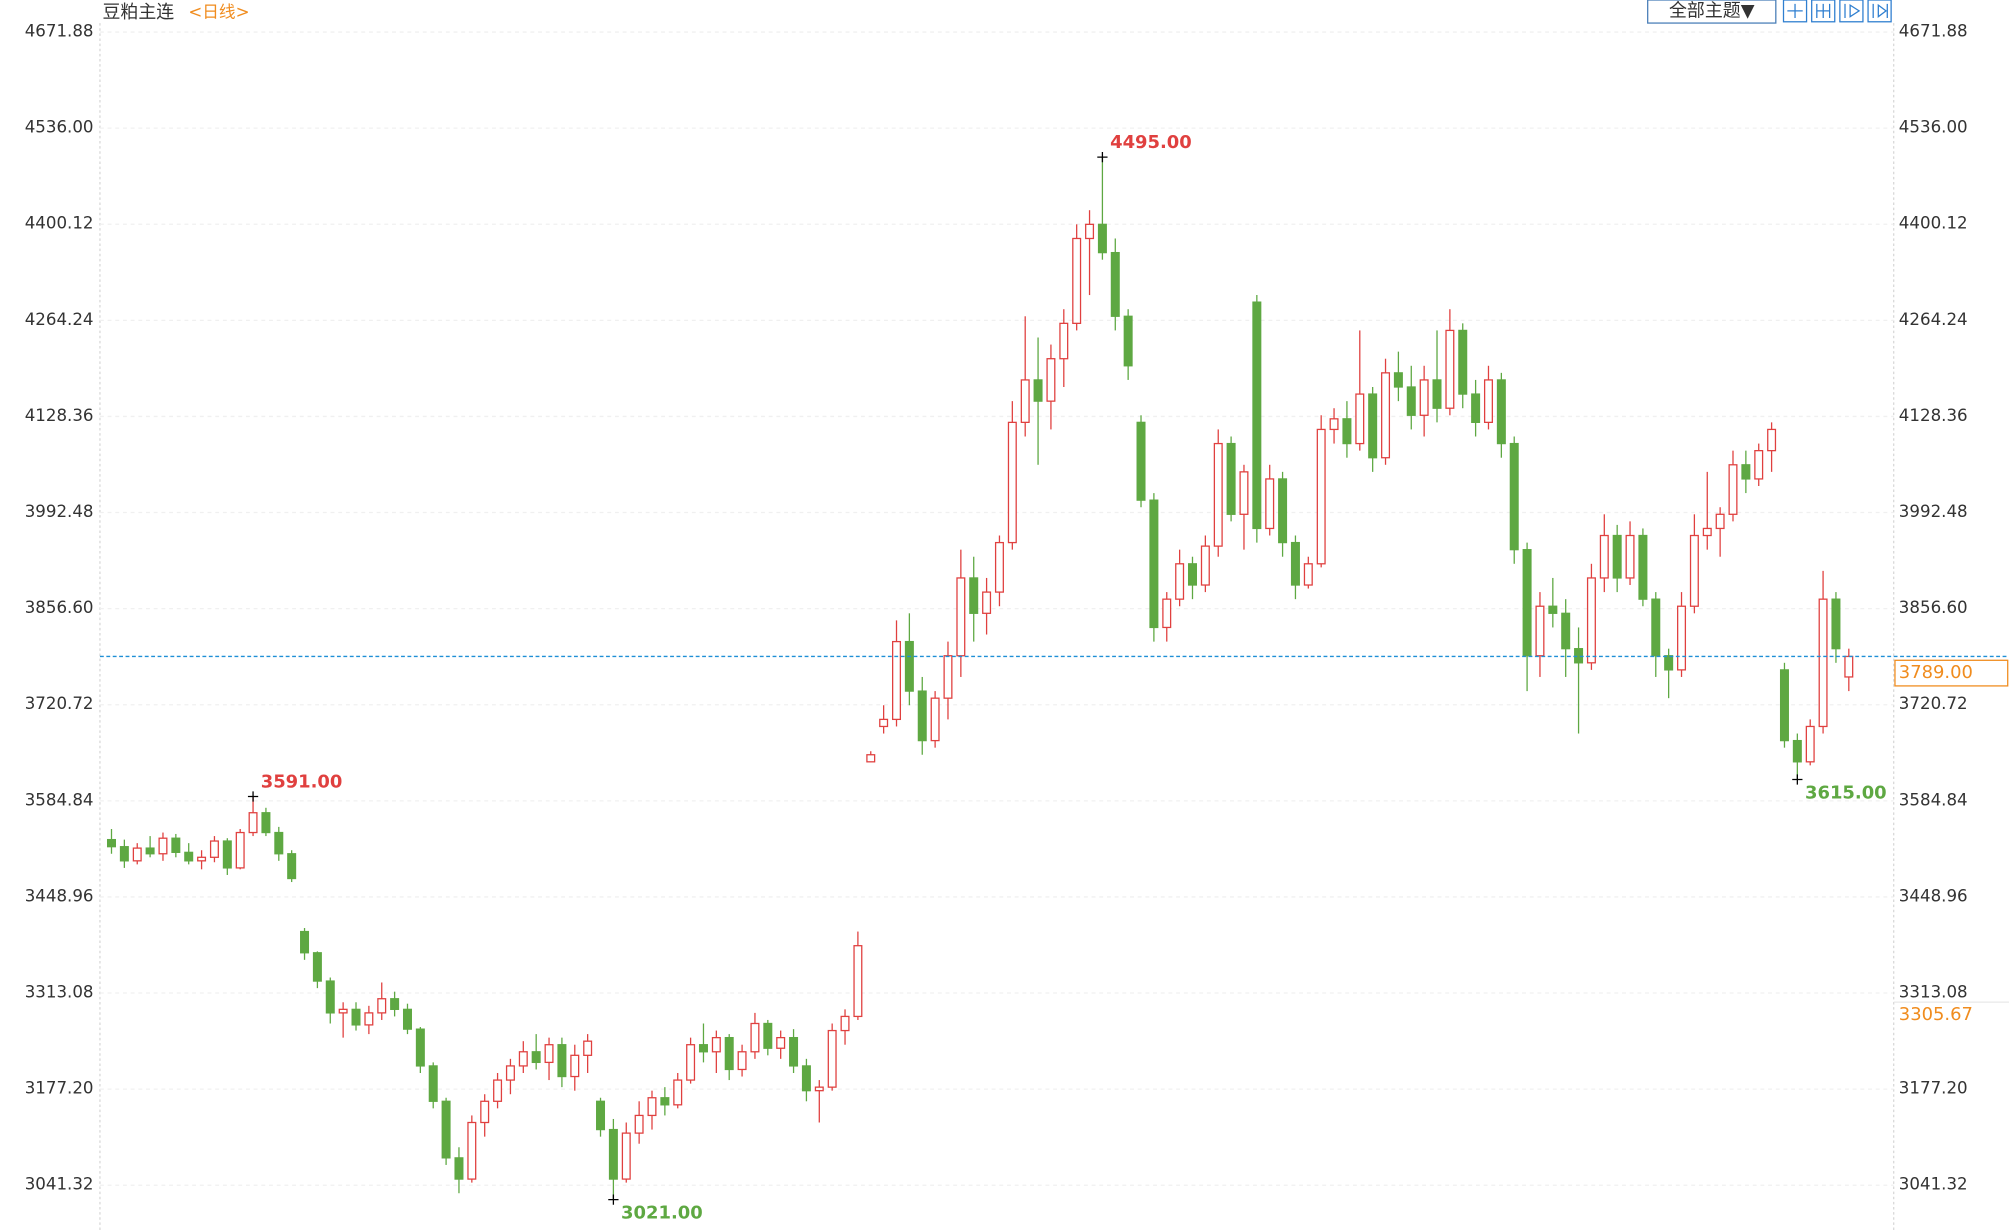 Image resolution: width=2009 pixels, height=1230 pixels. Describe the element at coordinates (1933, 511) in the screenshot. I see `y2-tick-label: 3992.48` at that location.